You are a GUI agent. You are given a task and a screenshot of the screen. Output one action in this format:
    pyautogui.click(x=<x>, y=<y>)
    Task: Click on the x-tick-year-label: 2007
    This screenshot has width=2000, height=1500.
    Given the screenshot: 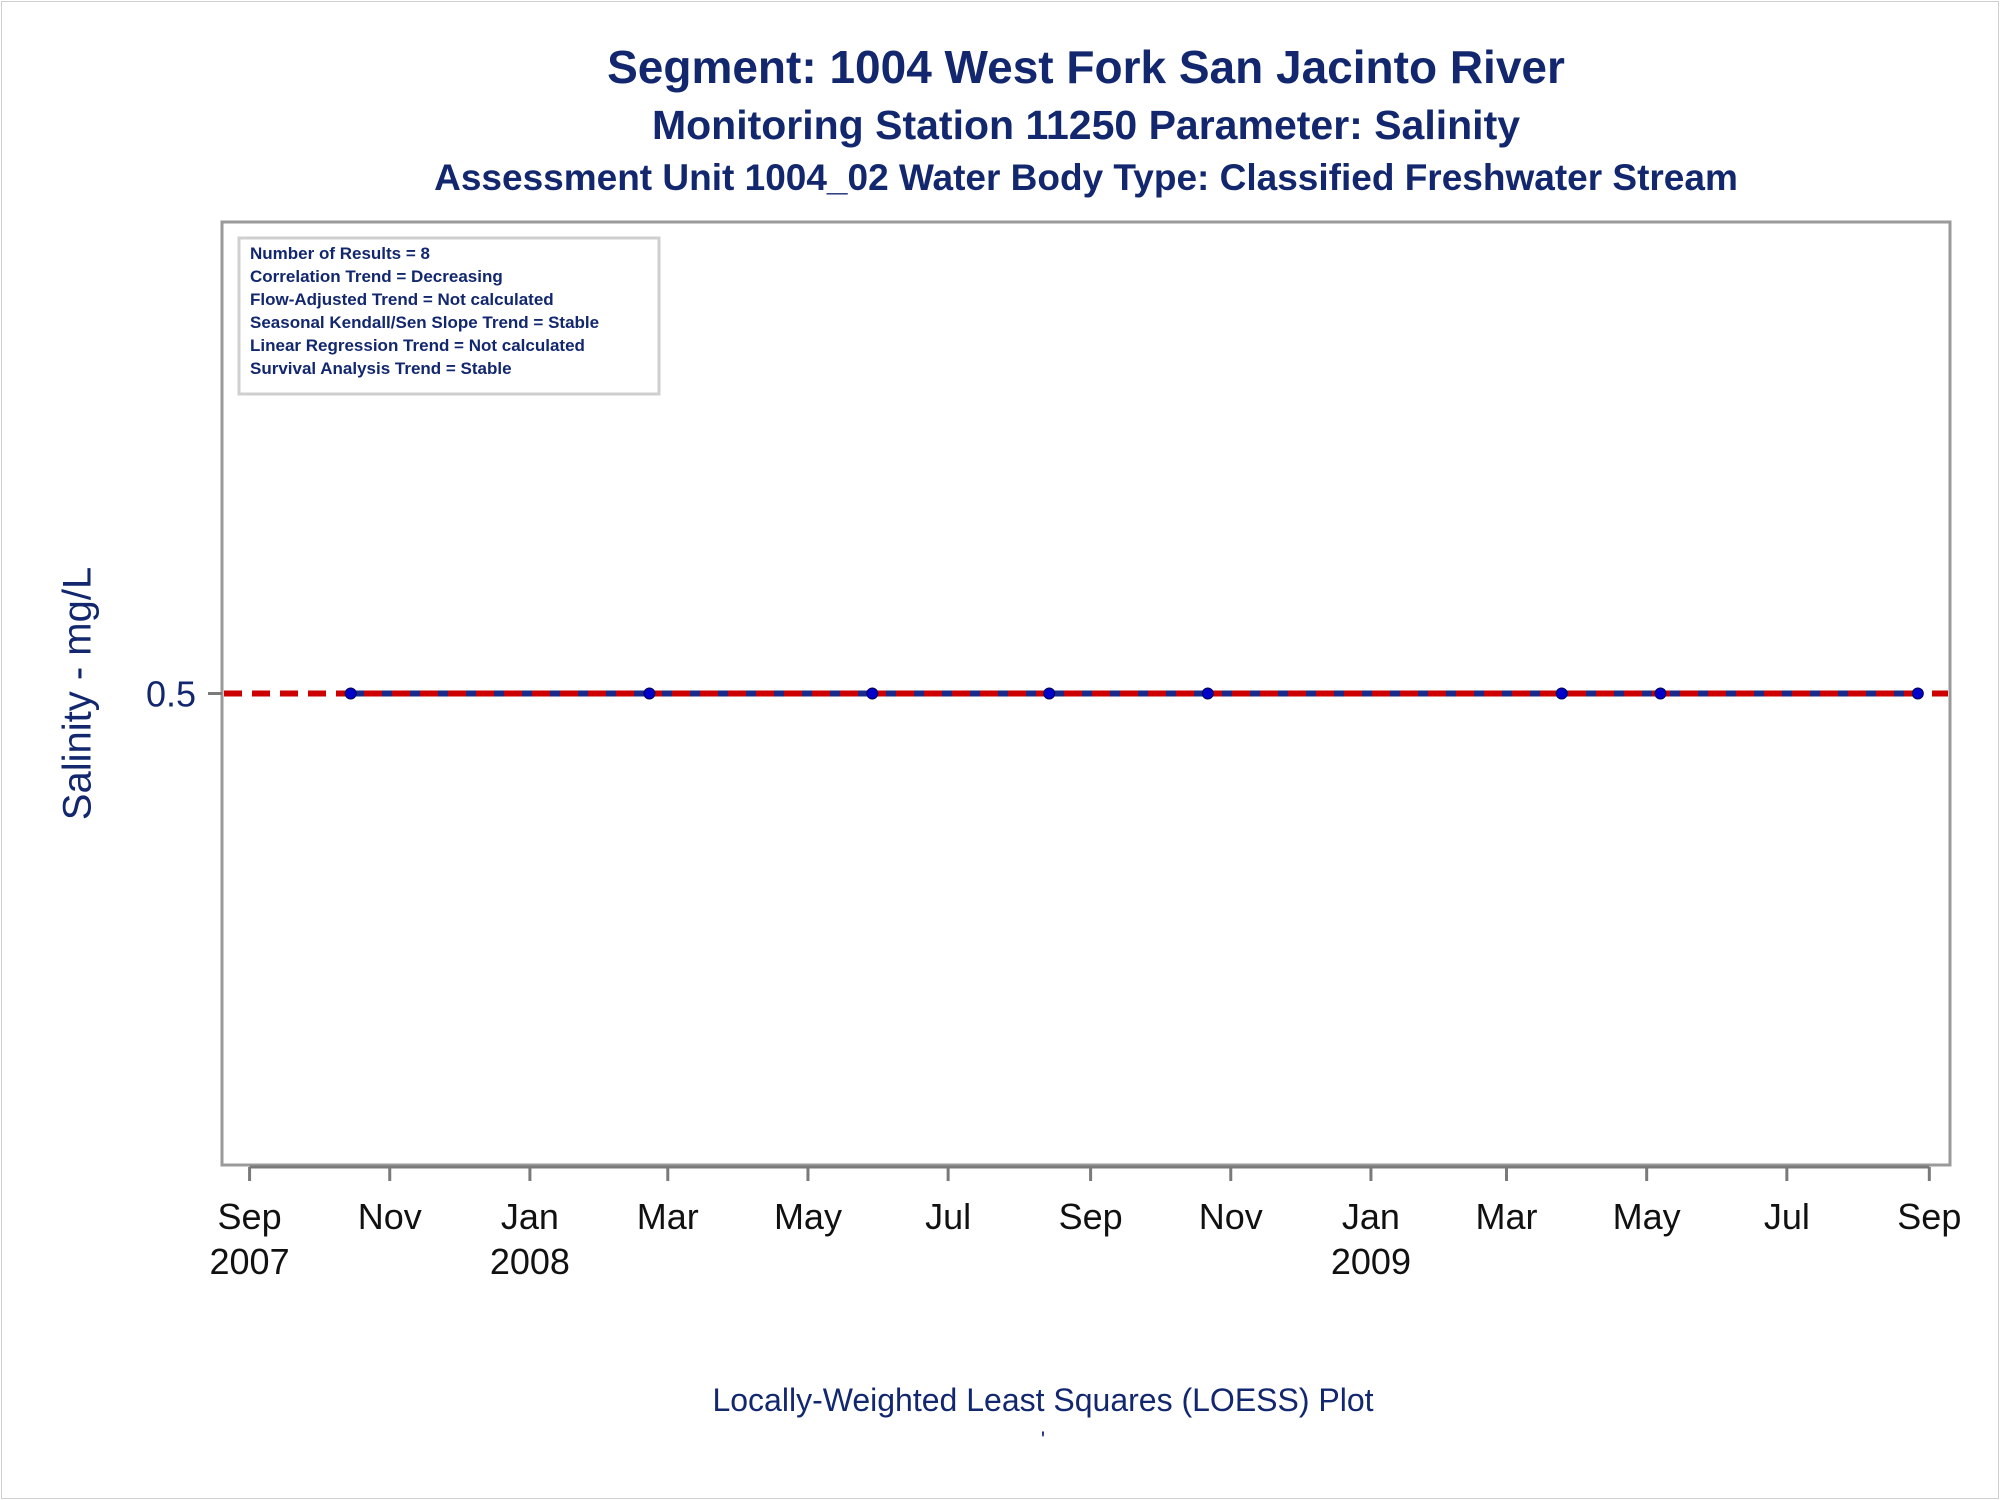 What is the action you would take?
    pyautogui.click(x=250, y=1261)
    